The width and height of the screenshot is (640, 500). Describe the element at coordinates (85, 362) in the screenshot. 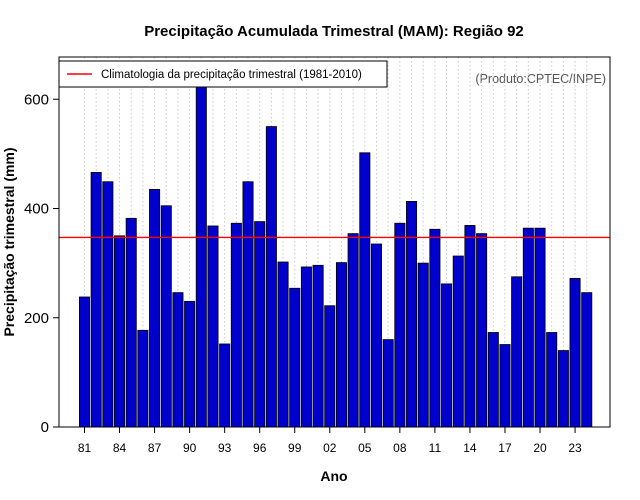

I see `bar-1981` at that location.